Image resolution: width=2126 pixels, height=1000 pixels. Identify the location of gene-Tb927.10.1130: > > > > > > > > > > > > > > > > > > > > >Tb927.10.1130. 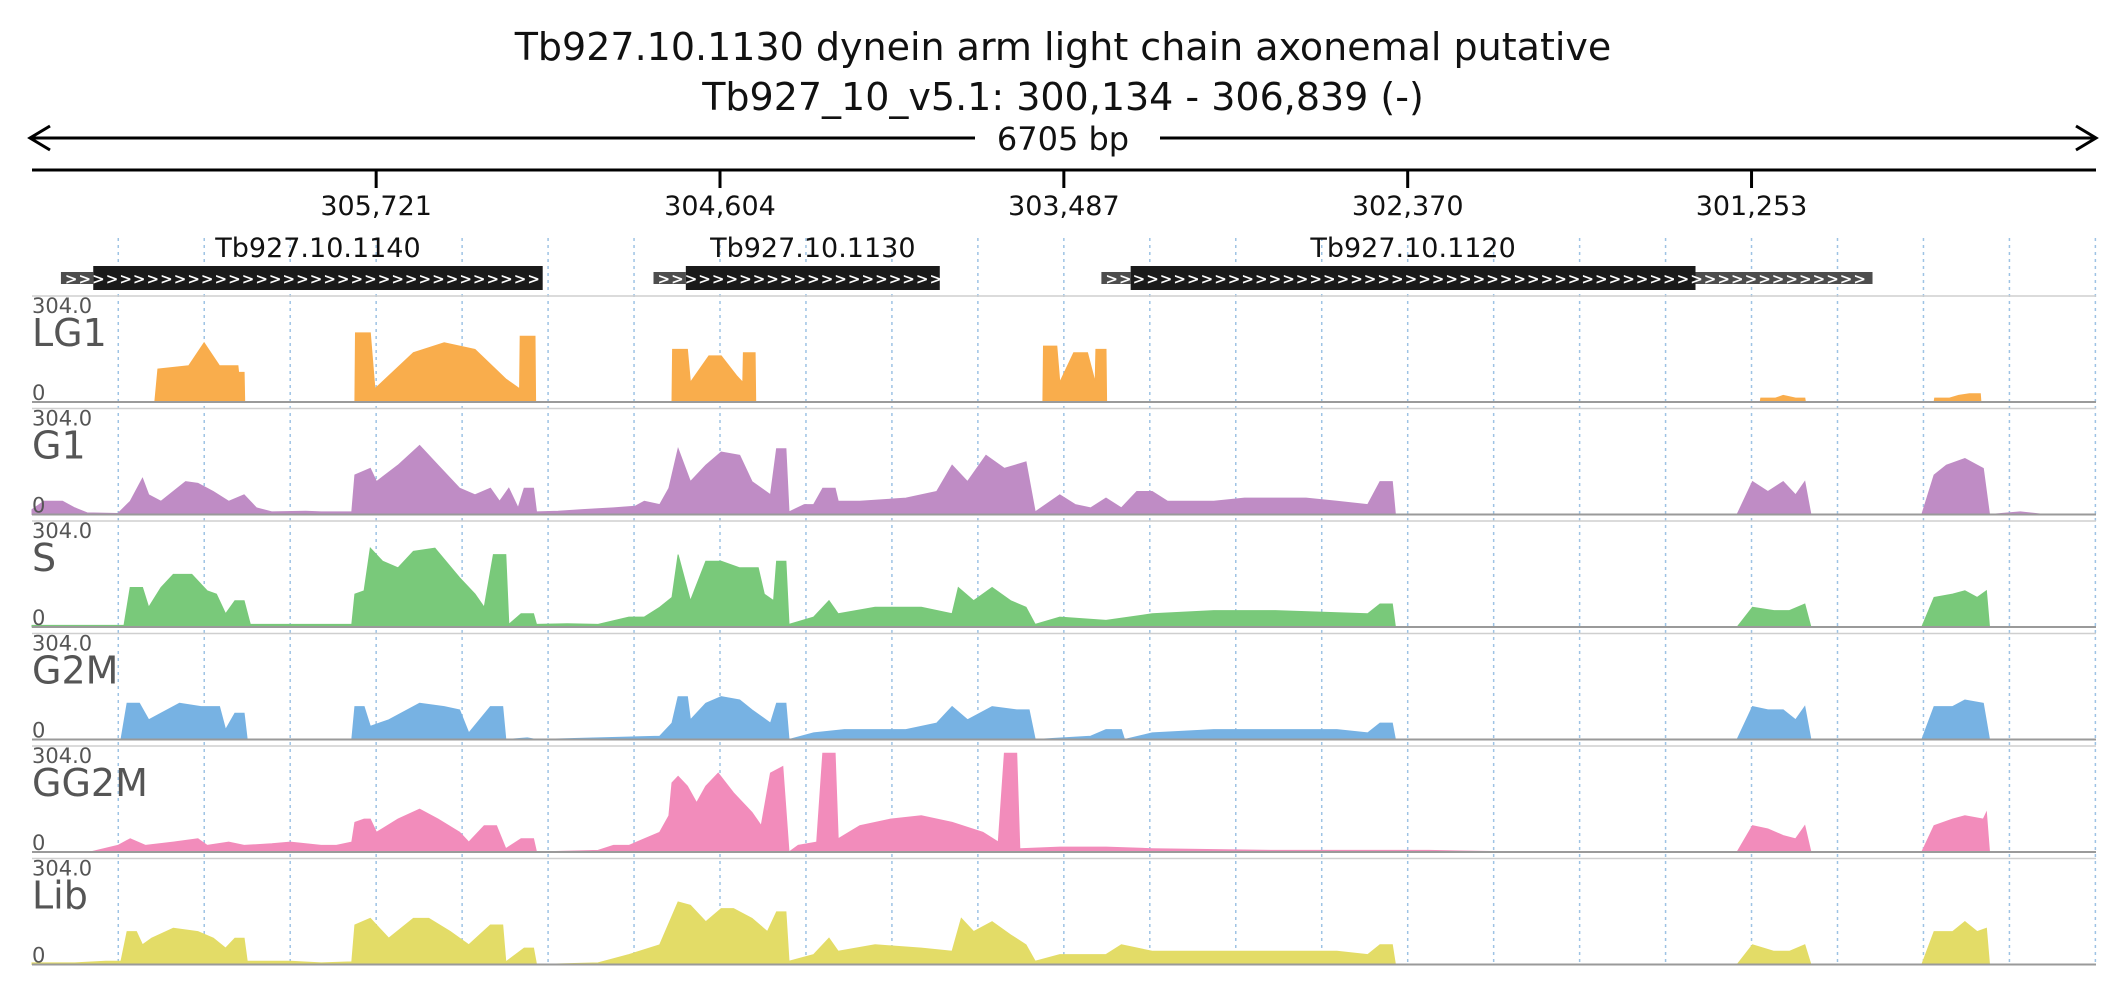
(798, 261).